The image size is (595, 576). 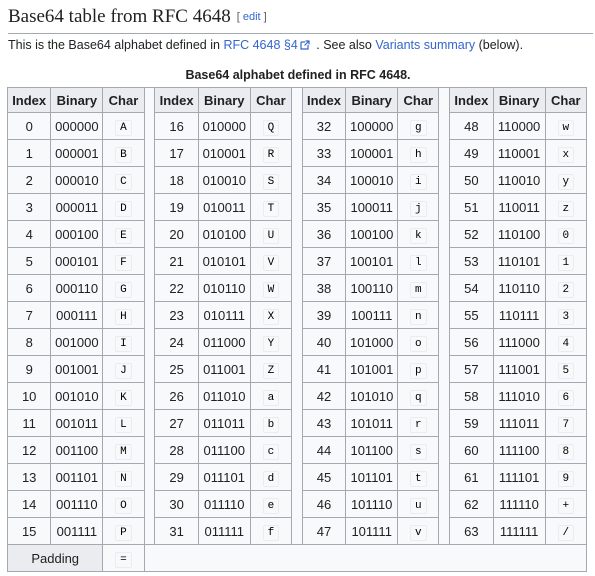 I want to click on base64-char: B, so click(x=123, y=155).